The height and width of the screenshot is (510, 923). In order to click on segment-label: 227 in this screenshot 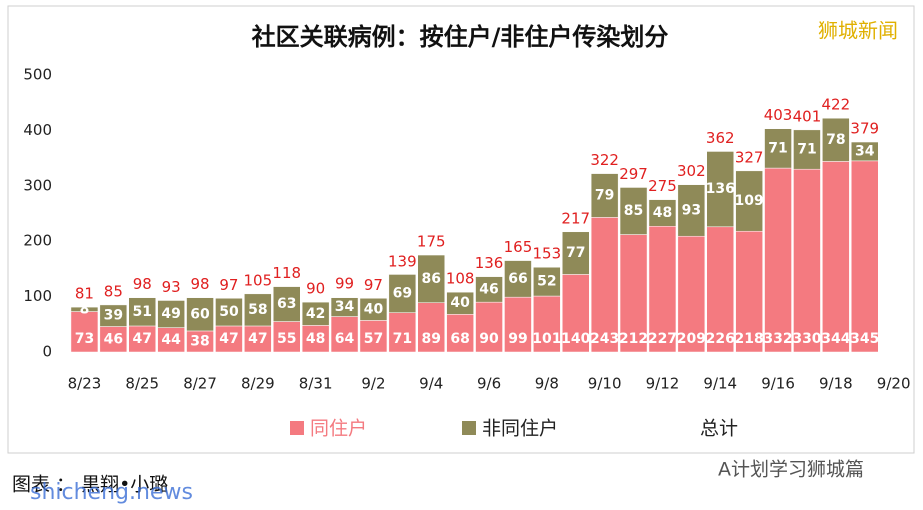, I will do `click(662, 339)`.